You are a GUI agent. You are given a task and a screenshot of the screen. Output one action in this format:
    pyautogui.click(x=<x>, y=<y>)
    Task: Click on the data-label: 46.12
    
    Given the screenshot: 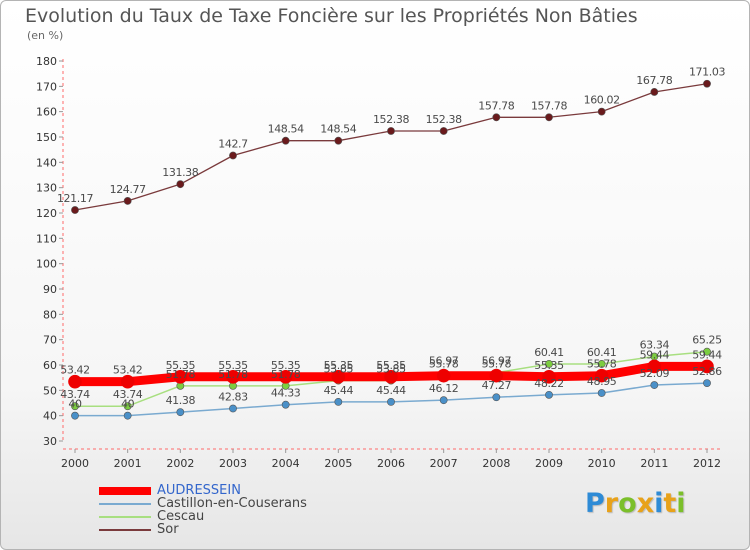 What is the action you would take?
    pyautogui.click(x=444, y=388)
    